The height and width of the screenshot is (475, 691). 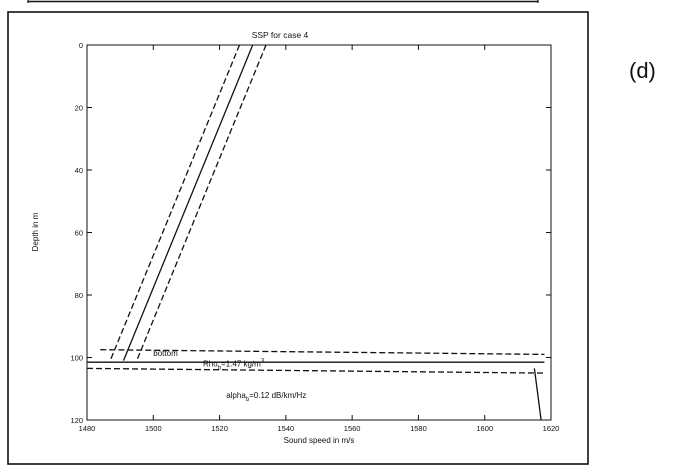 What do you see at coordinates (484, 428) in the screenshot?
I see `x-tick-label: 1600` at bounding box center [484, 428].